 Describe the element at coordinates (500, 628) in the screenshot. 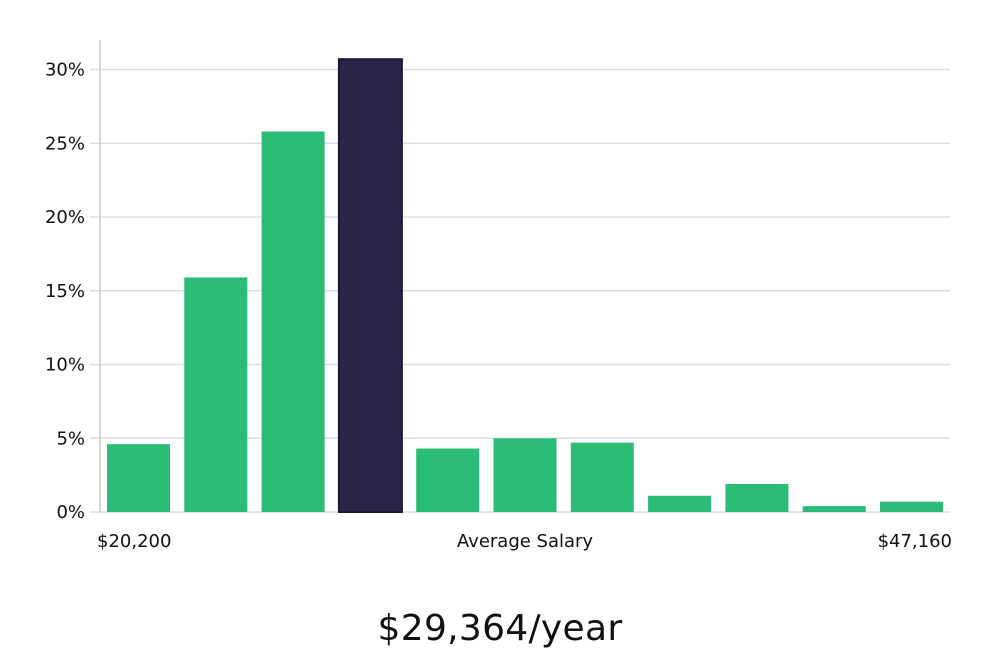

I see `average-salary-summary: $29,364/year` at that location.